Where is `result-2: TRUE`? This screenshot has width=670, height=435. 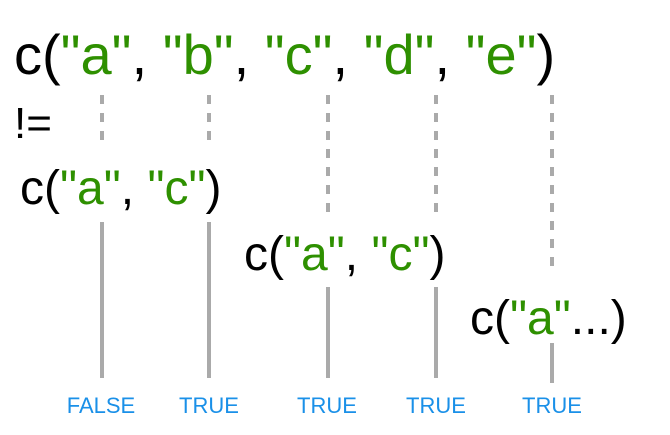
result-2: TRUE is located at coordinates (209, 405).